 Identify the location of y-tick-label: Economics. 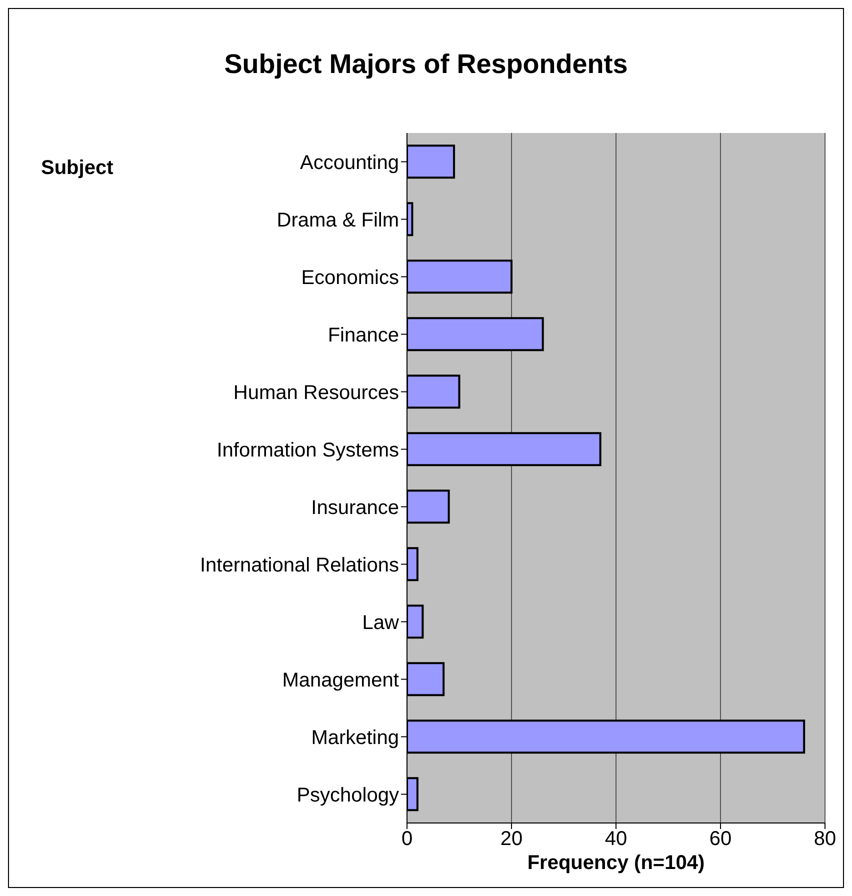
(350, 277).